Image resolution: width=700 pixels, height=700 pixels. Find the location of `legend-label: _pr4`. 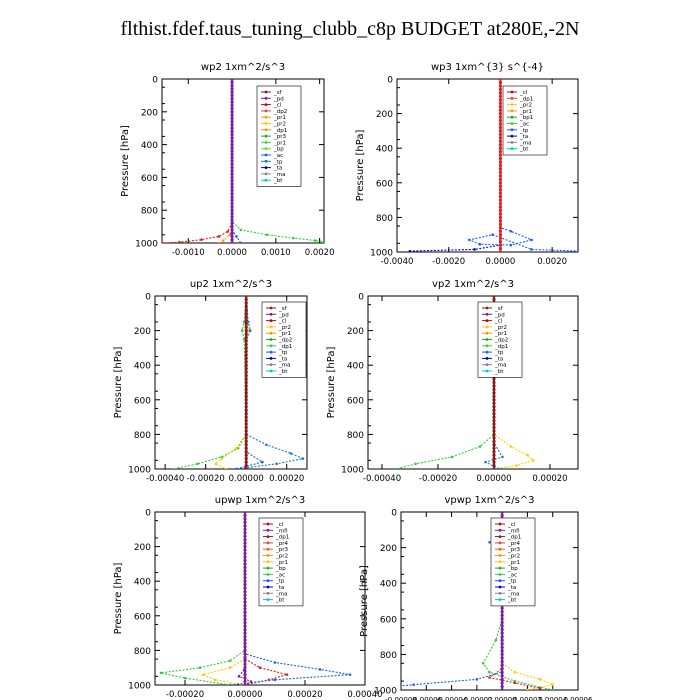

legend-label: _pr4 is located at coordinates (282, 544).